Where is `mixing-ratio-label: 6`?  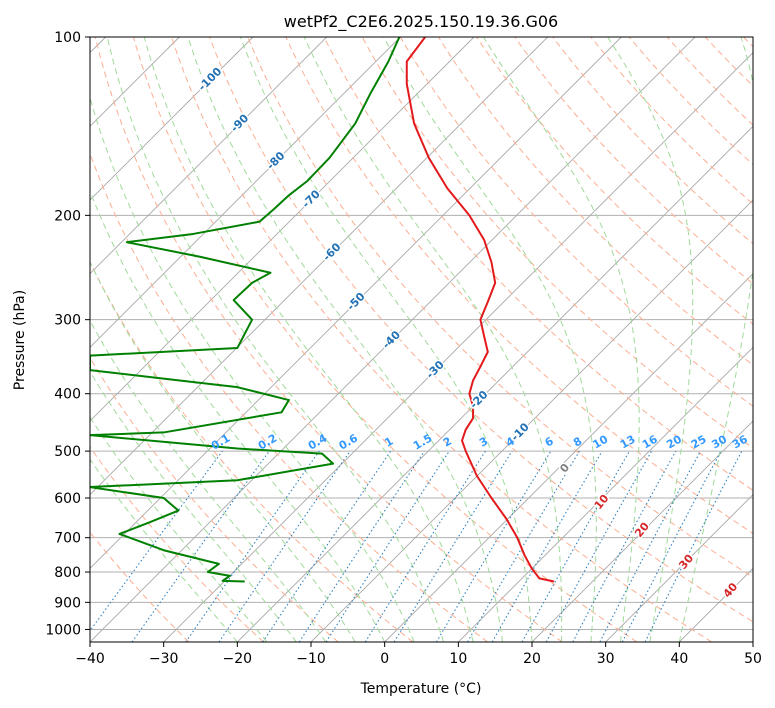
mixing-ratio-label: 6 is located at coordinates (549, 441).